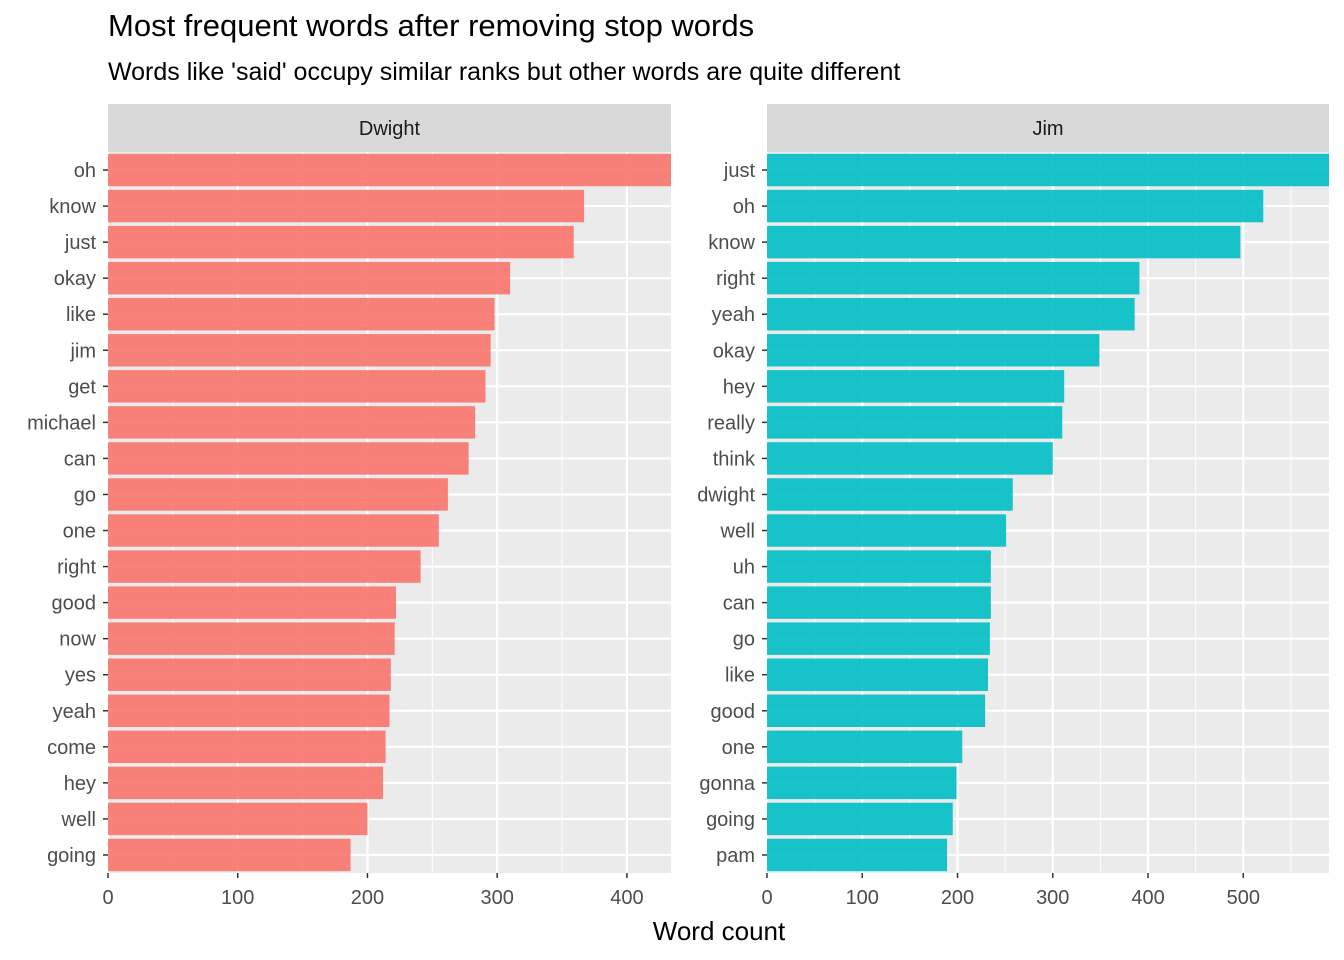  What do you see at coordinates (735, 856) in the screenshot?
I see `y-tick-label: pam` at bounding box center [735, 856].